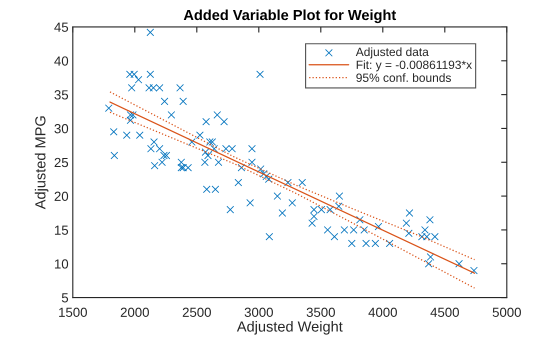  I want to click on legend-label: Adjusted data, so click(392, 52).